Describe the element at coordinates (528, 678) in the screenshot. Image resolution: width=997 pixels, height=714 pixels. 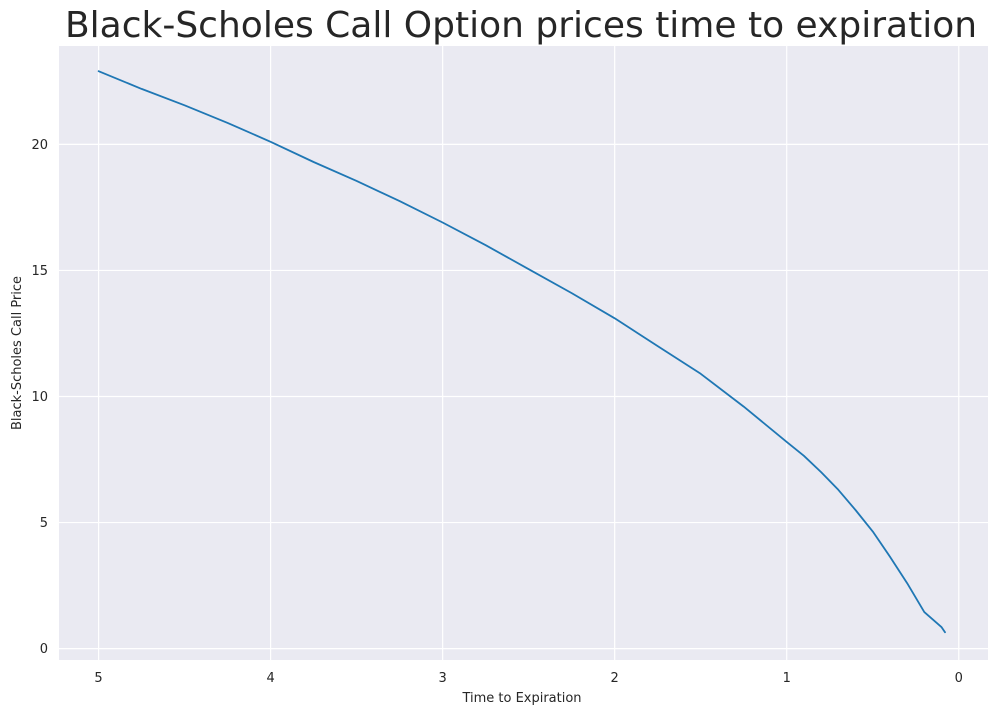
I see `x-tick-labels: 5 4 3 2 1 0` at that location.